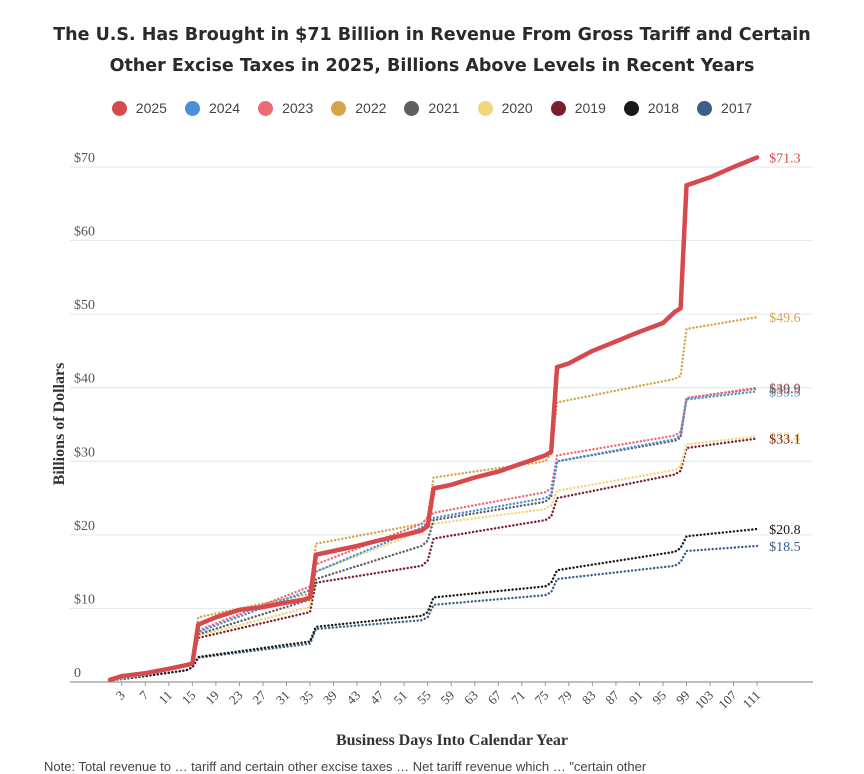 This screenshot has width=864, height=774. Describe the element at coordinates (727, 699) in the screenshot. I see `x-tick-label: 107` at that location.